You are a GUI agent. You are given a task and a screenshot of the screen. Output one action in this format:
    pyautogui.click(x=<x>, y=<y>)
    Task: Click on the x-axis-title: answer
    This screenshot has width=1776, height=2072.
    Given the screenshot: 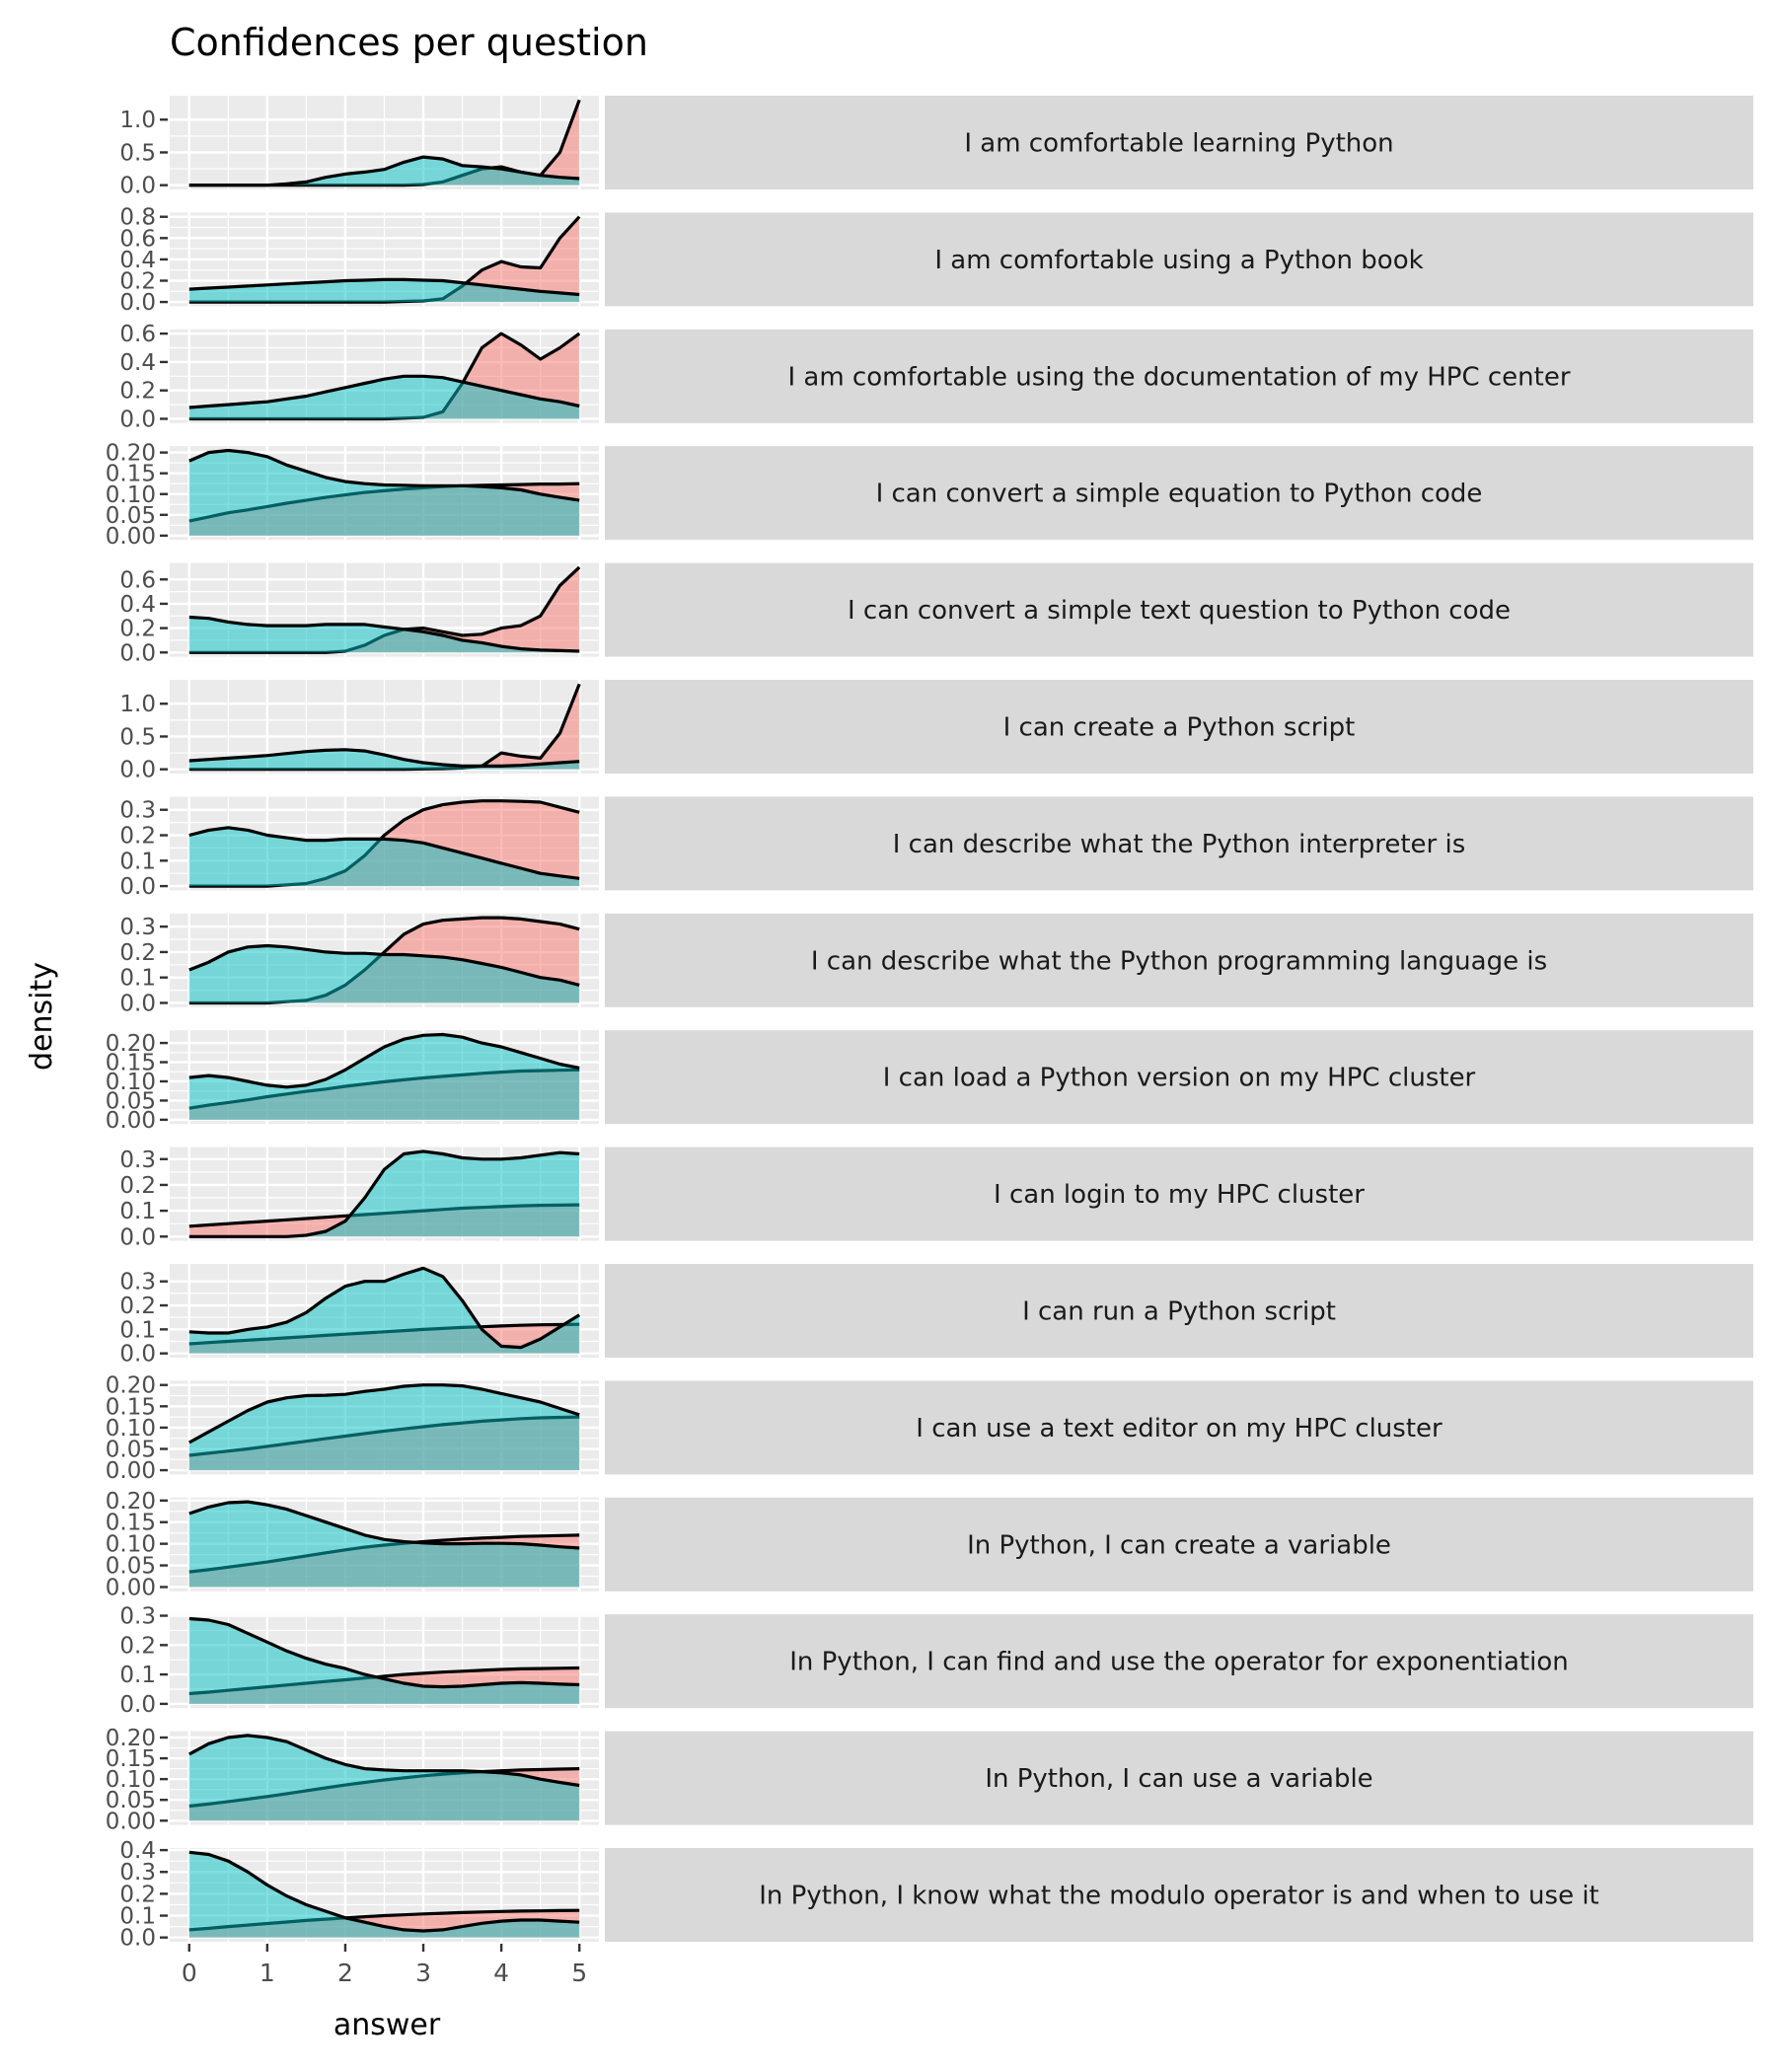 What is the action you would take?
    pyautogui.click(x=387, y=2025)
    